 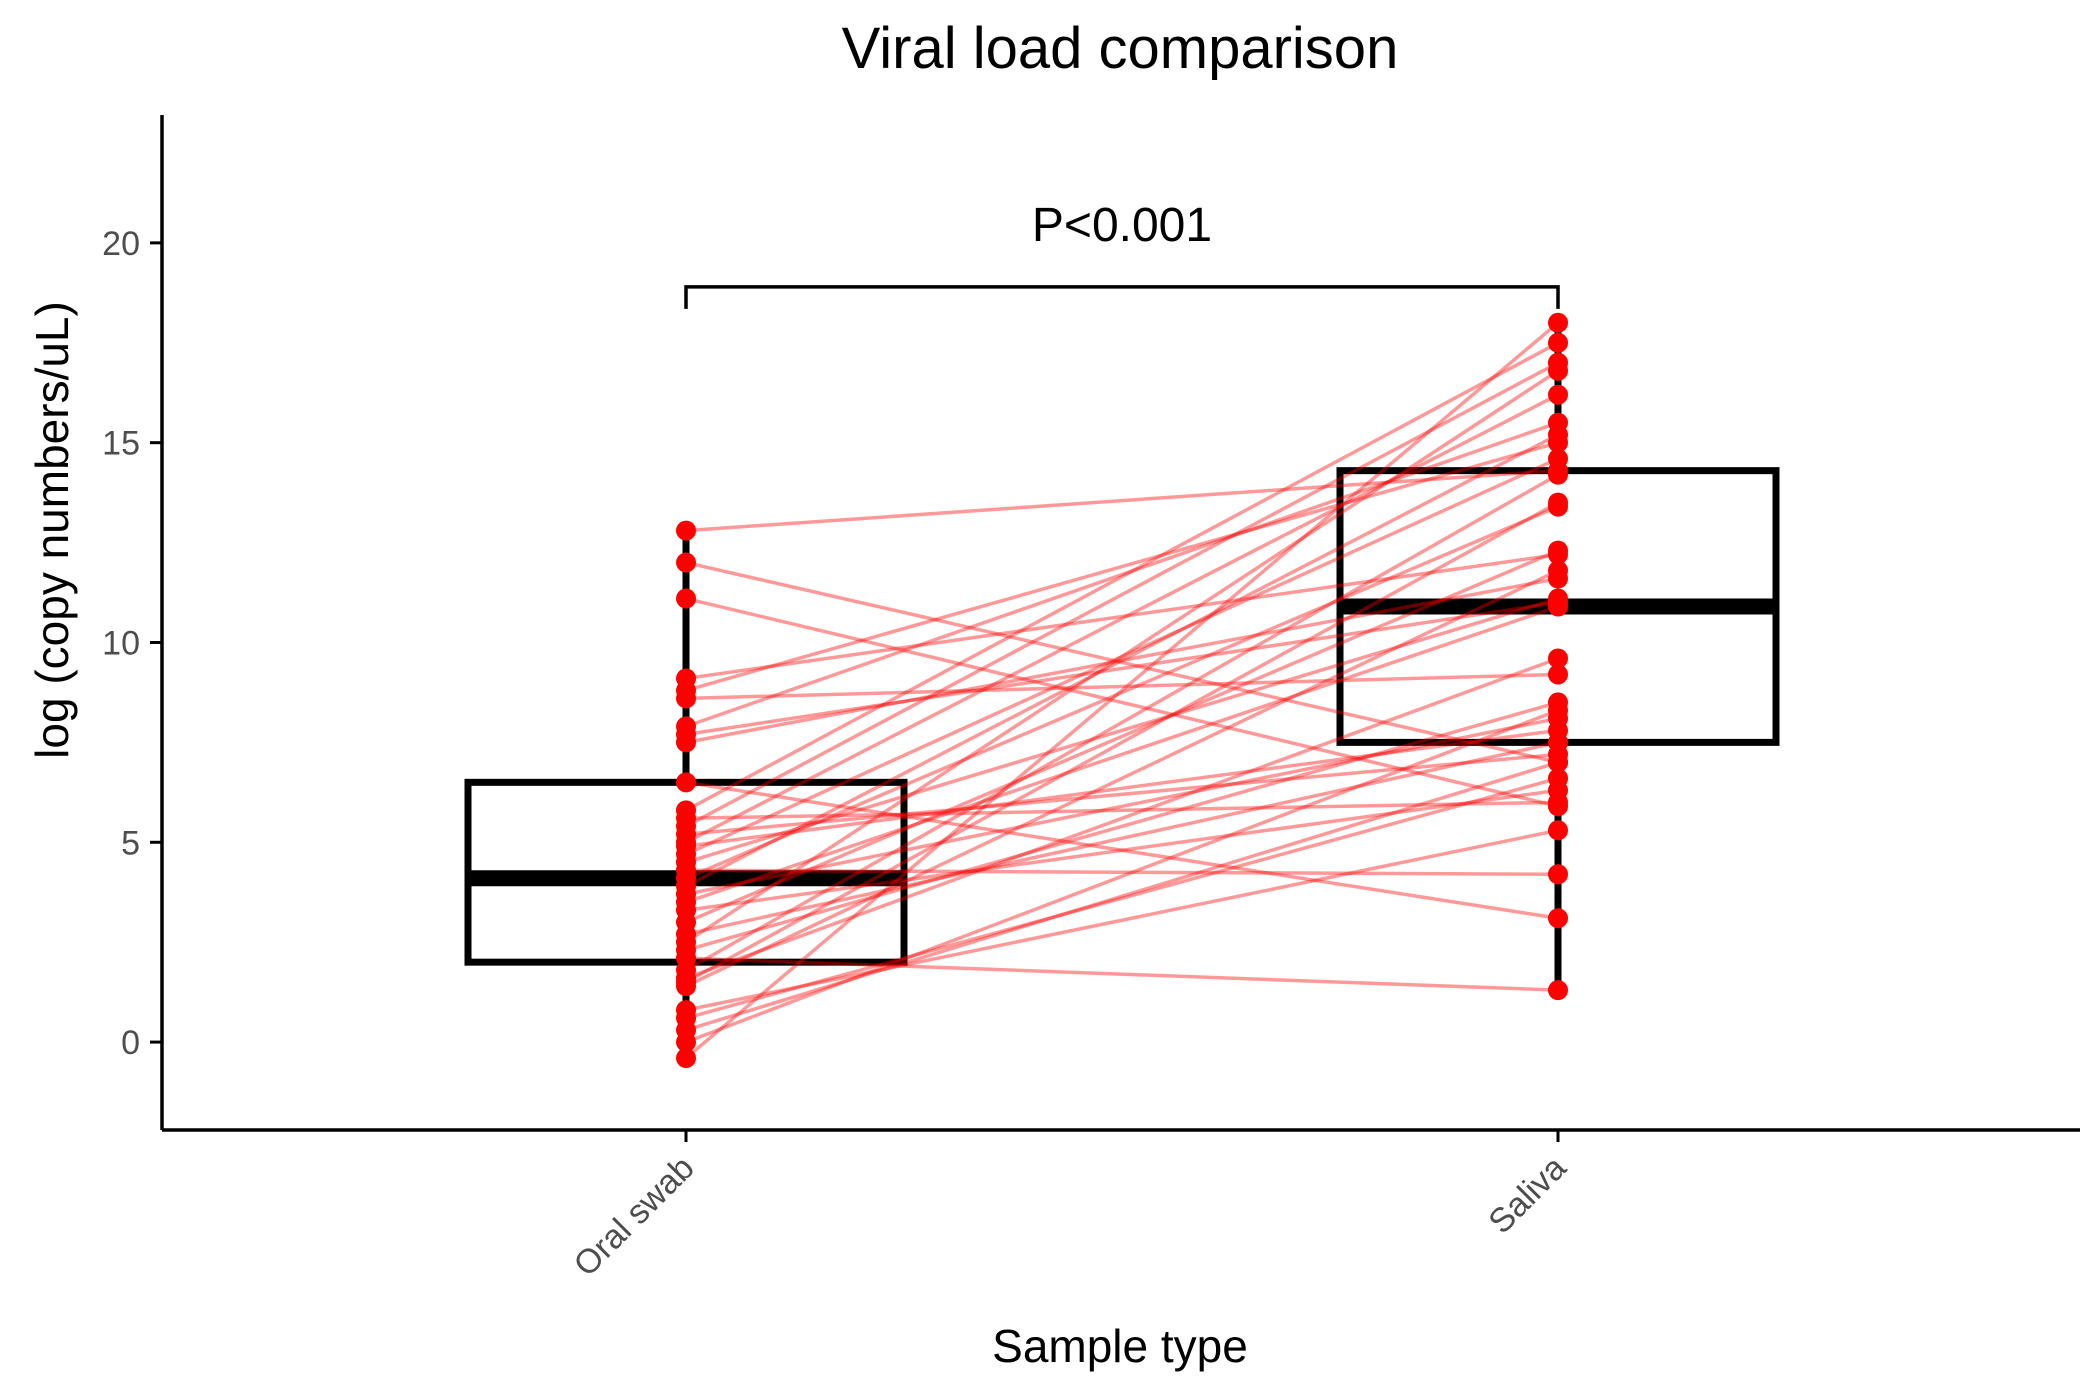 I want to click on y-tick-label: 5, so click(x=130, y=843).